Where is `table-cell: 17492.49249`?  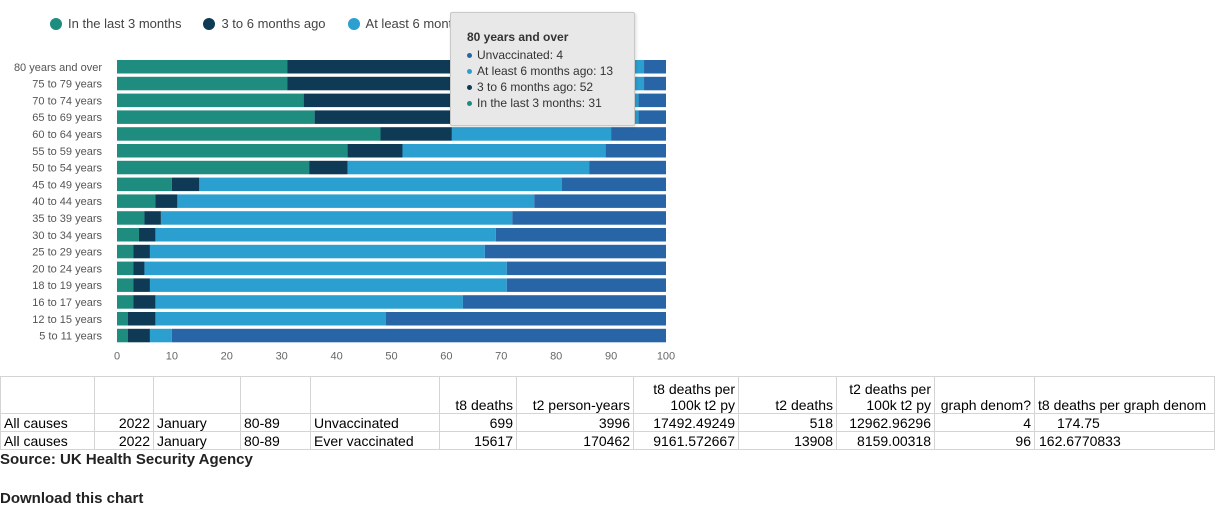
table-cell: 17492.49249 is located at coordinates (686, 422).